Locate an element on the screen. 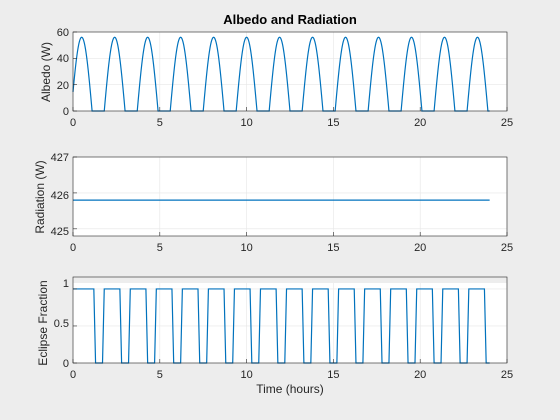 The width and height of the screenshot is (560, 420). albedo-ytick-label: 20 is located at coordinates (63, 86).